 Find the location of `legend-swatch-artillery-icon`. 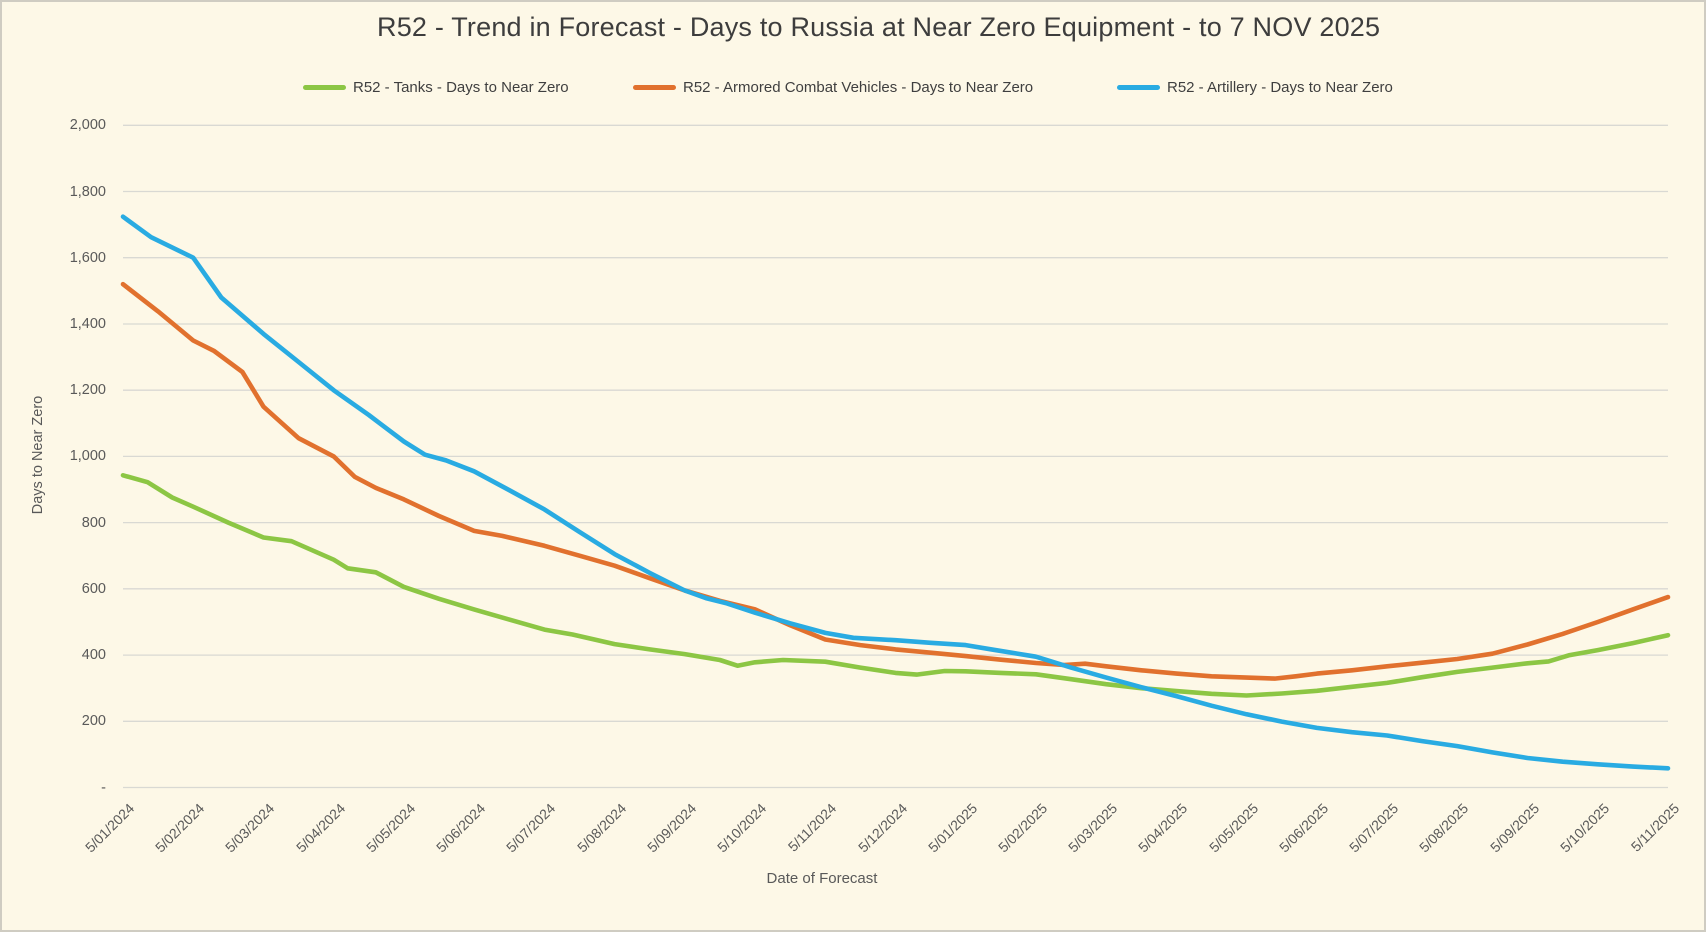

legend-swatch-artillery-icon is located at coordinates (1138, 87).